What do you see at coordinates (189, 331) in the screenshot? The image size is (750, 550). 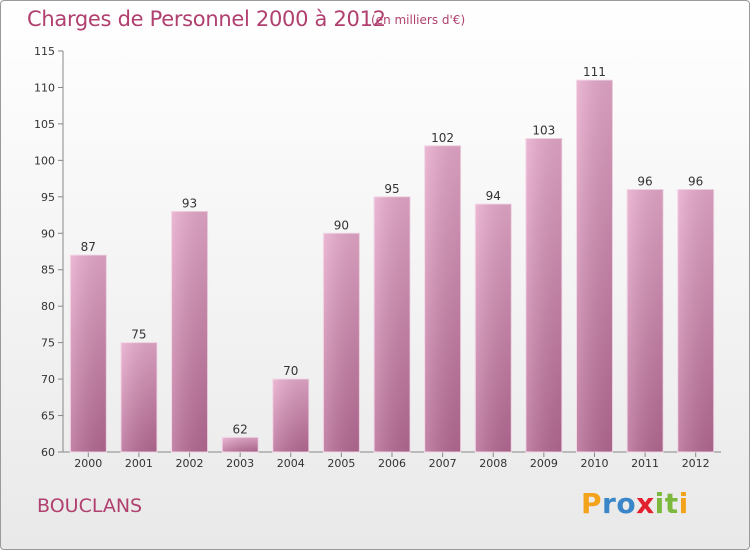 I see `bar-shade-2002` at bounding box center [189, 331].